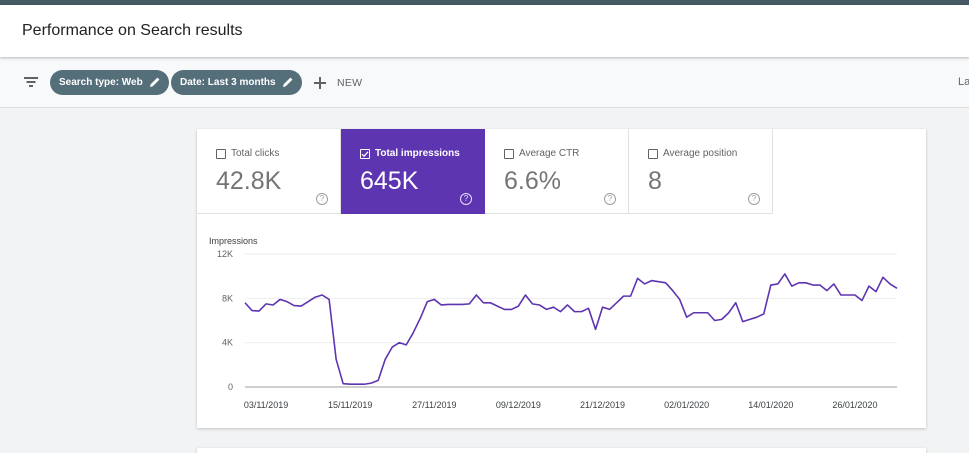 The height and width of the screenshot is (453, 969). What do you see at coordinates (225, 254) in the screenshot?
I see `y-tick-label: 12K` at bounding box center [225, 254].